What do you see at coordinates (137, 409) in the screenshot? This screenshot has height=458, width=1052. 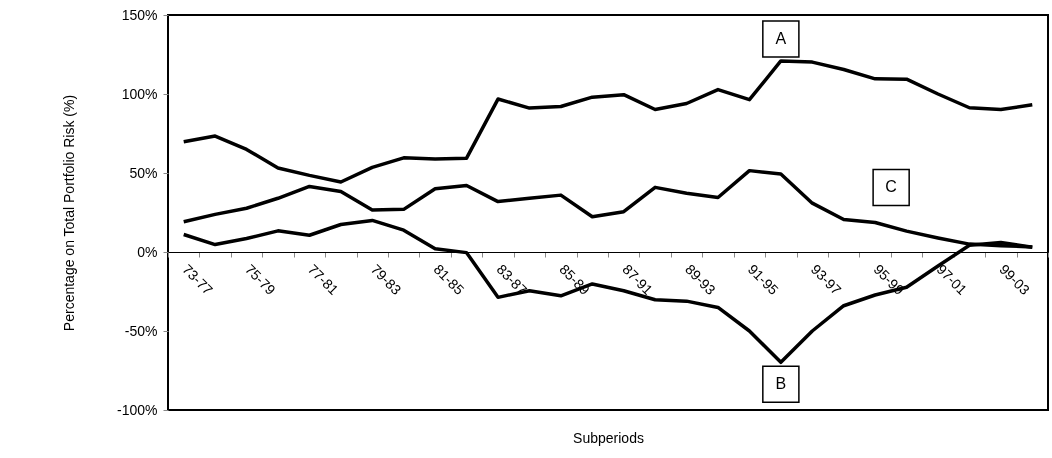 I see `y-tick-label: -100%` at bounding box center [137, 409].